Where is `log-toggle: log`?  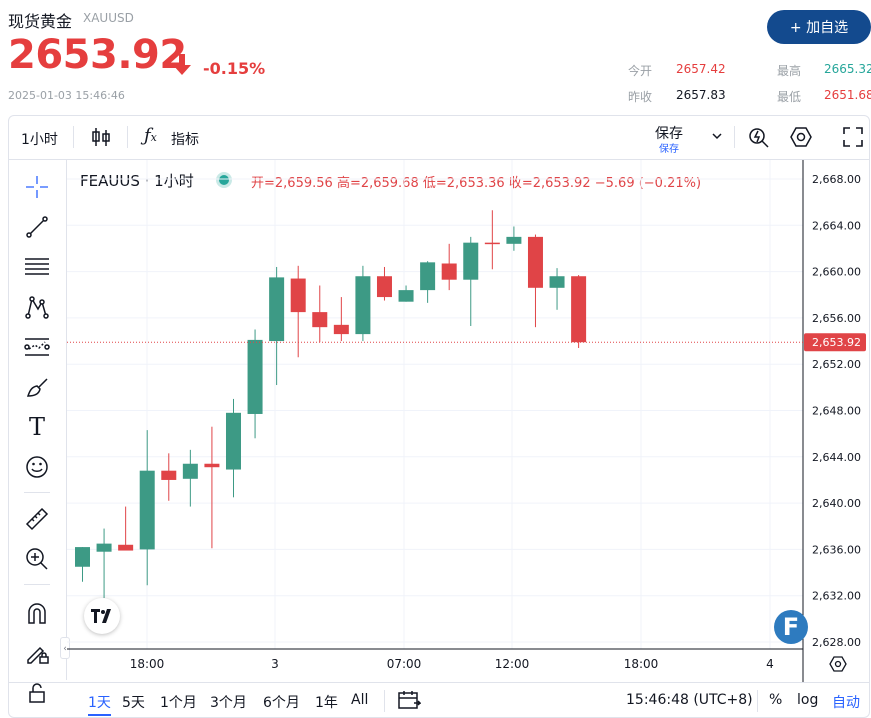
log-toggle: log is located at coordinates (808, 700).